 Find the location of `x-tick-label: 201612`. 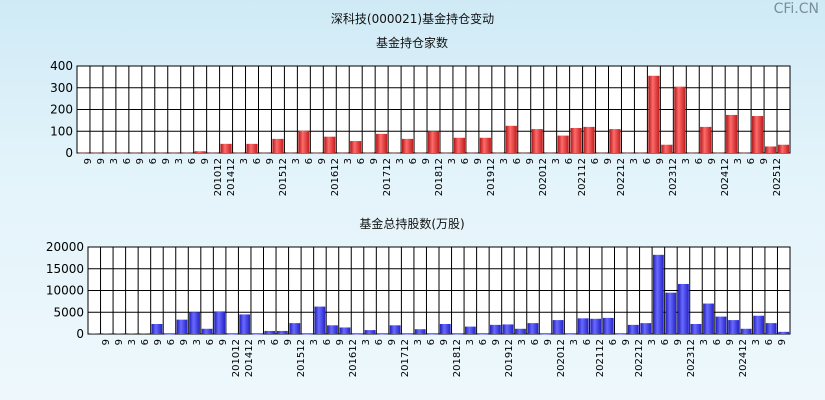

x-tick-label: 201612 is located at coordinates (353, 358).